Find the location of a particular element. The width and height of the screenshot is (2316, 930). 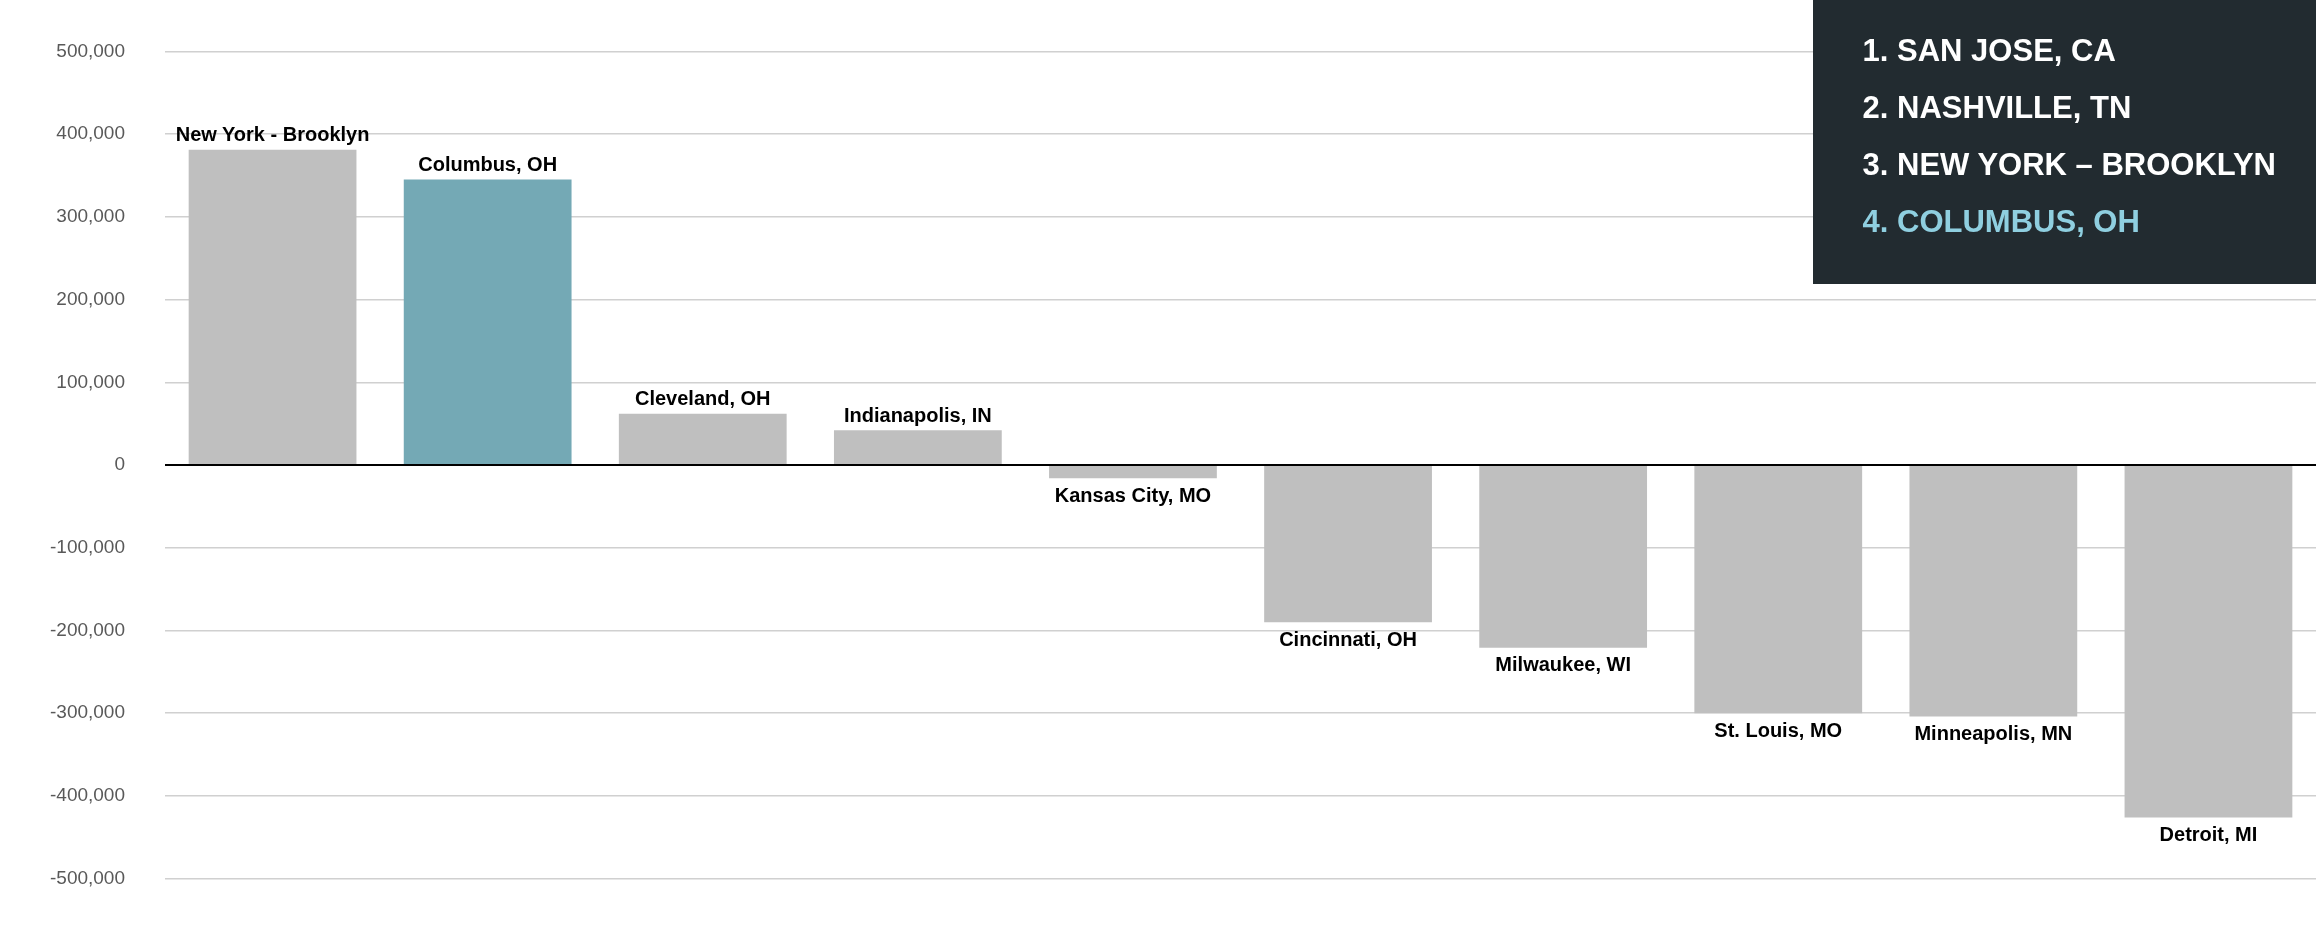

annotation: 4. COLUMBUS, OH is located at coordinates (2001, 222).